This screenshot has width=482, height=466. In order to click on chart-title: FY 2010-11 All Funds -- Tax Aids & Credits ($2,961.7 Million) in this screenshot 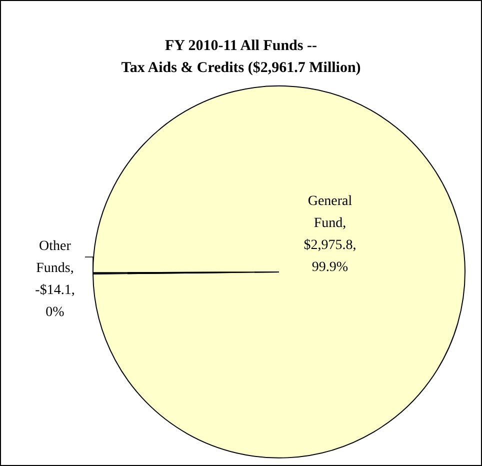, I will do `click(241, 57)`.